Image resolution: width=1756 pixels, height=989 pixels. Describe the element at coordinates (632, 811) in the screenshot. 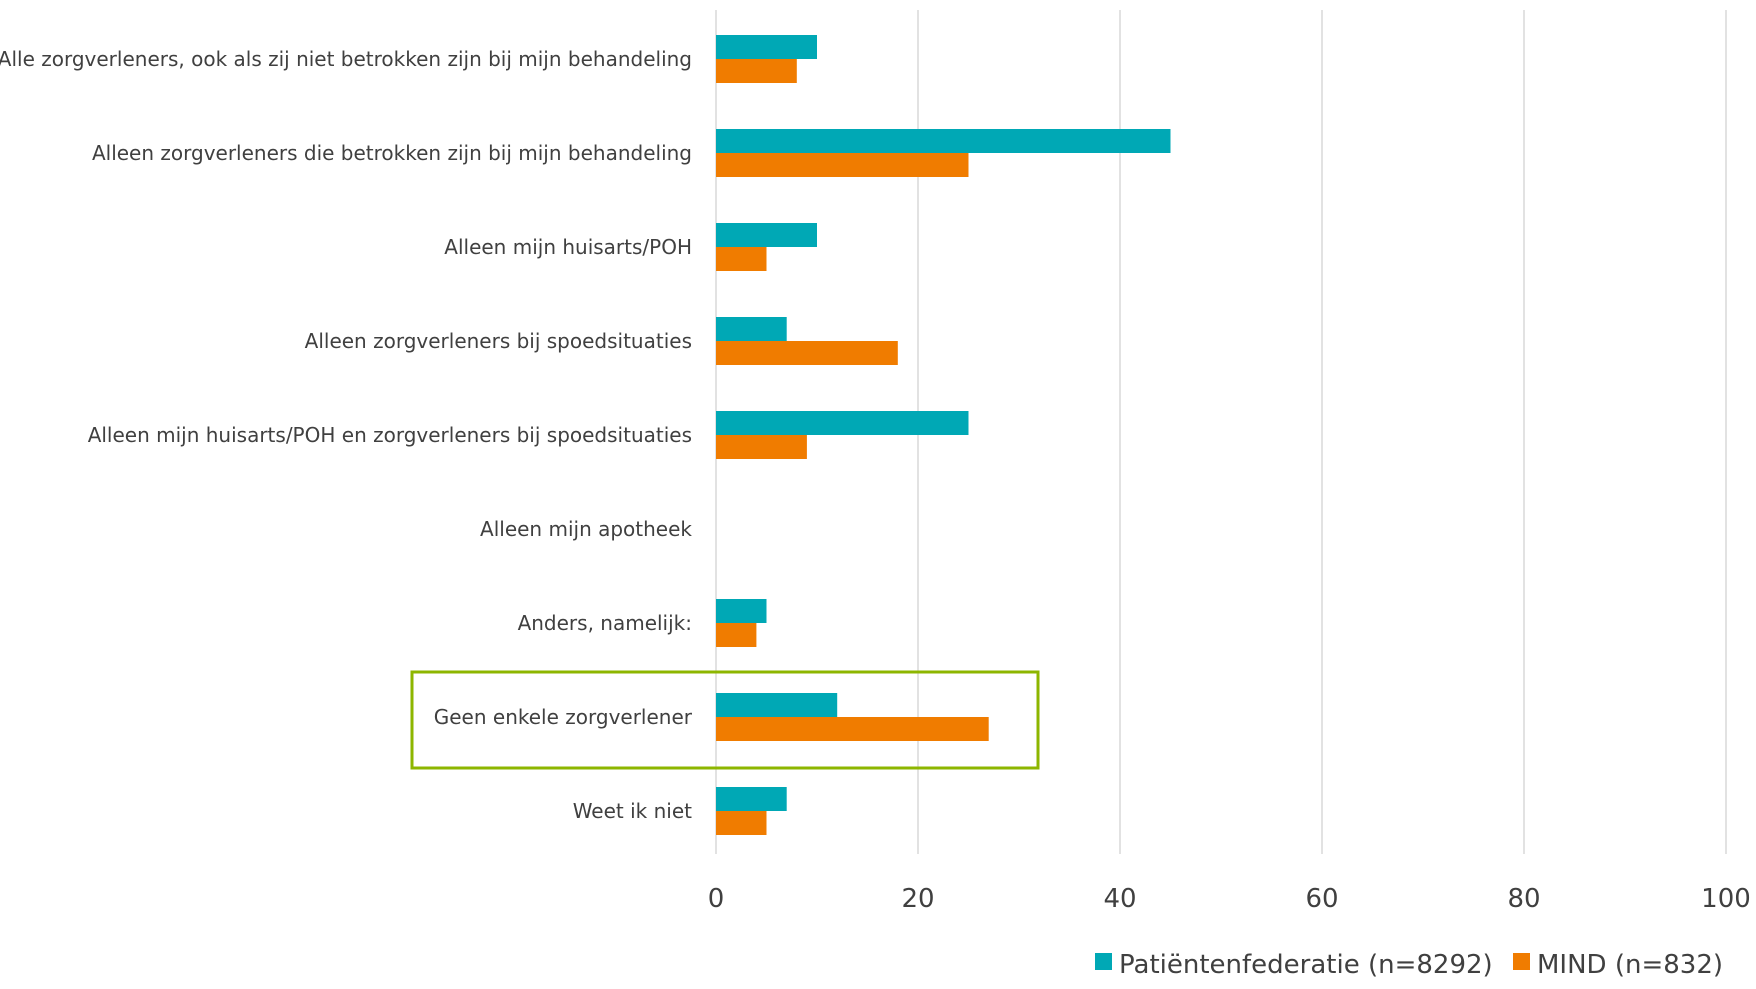

I see `category-label: Weet ik niet` at that location.